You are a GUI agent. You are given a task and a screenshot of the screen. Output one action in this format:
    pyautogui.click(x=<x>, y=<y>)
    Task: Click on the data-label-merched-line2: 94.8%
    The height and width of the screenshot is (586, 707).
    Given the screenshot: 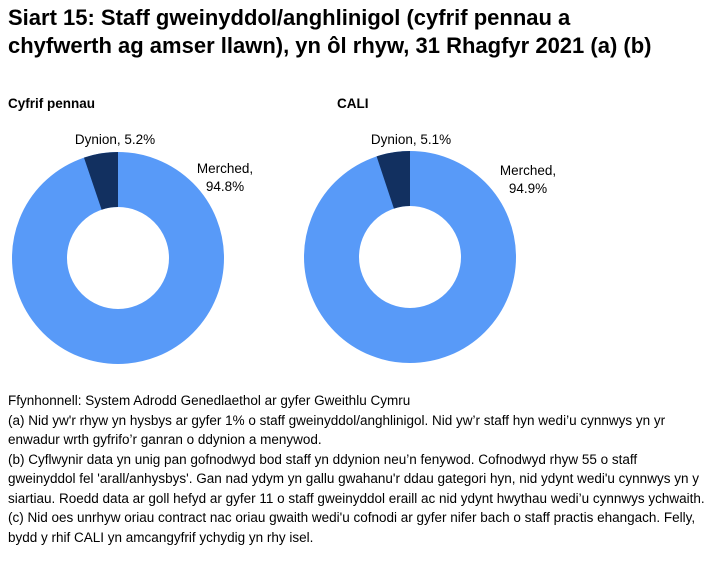 What is the action you would take?
    pyautogui.click(x=225, y=186)
    